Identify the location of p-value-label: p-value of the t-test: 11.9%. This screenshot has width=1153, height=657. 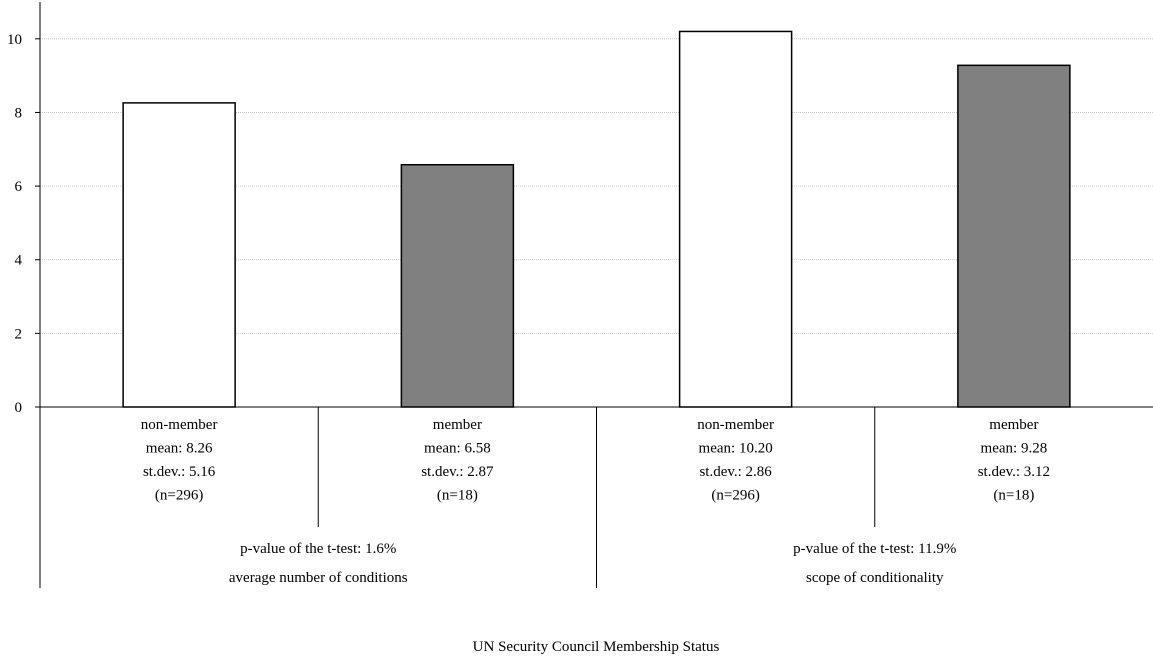
(874, 549).